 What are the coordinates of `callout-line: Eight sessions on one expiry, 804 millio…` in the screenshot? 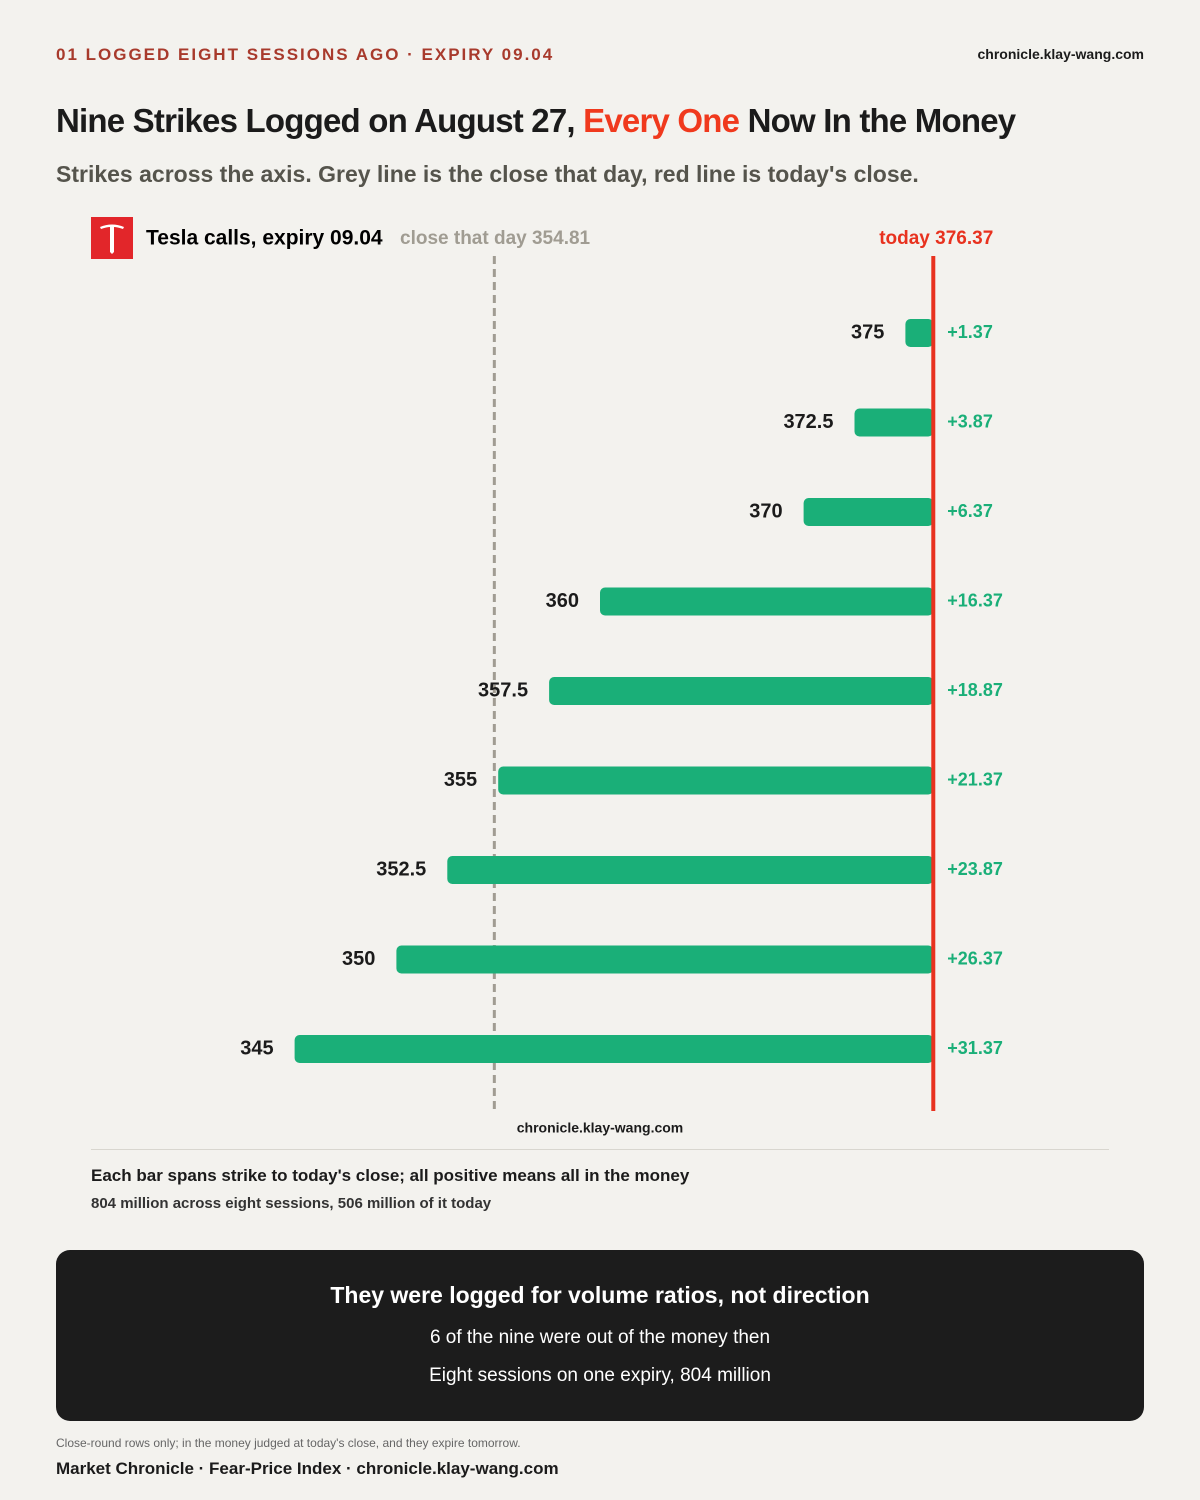 It's located at (600, 1375).